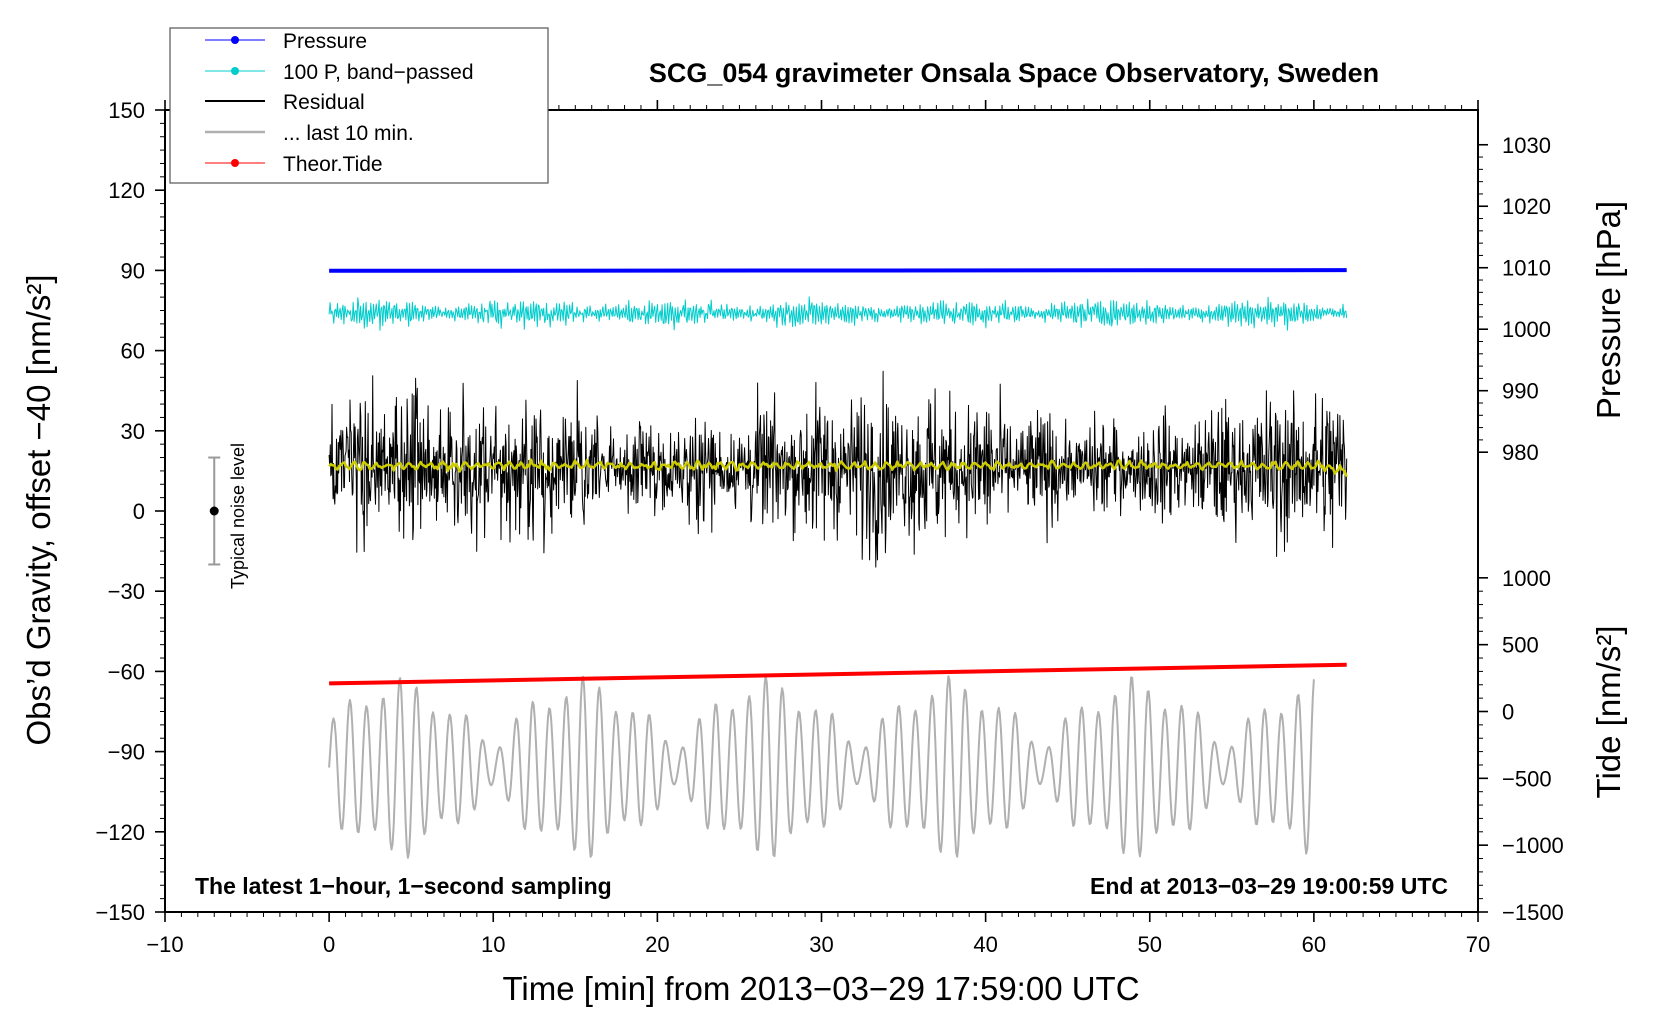 The image size is (1660, 1020). What do you see at coordinates (38, 509) in the screenshot?
I see `y-axis-title-left: Obs’d Gravity, offset −40 [nm/s²]` at bounding box center [38, 509].